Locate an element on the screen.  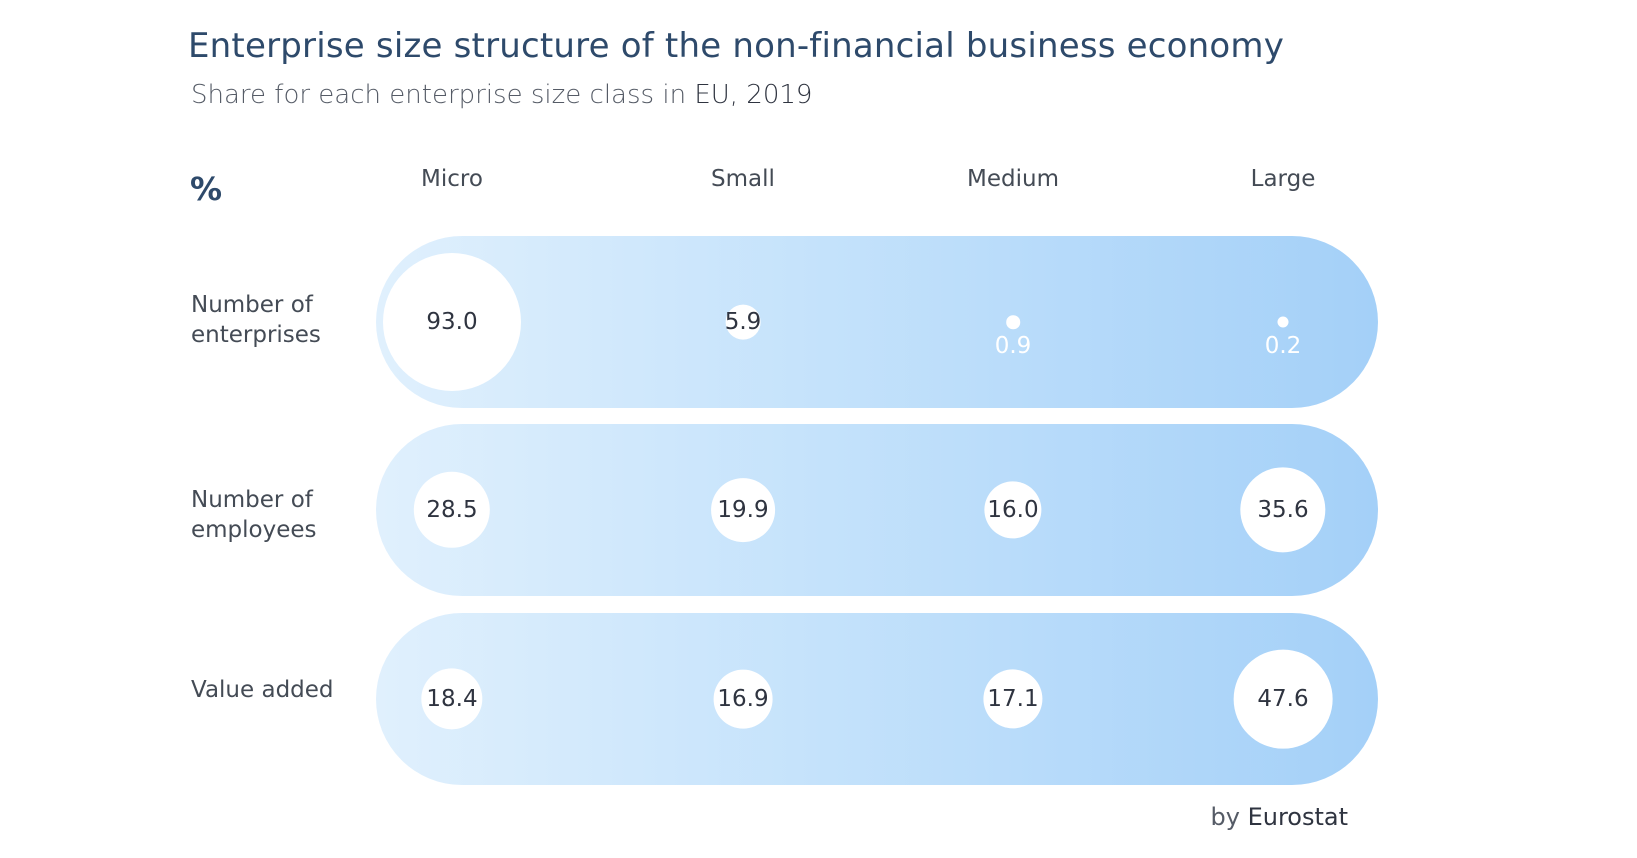
unit-label: % is located at coordinates (206, 189).